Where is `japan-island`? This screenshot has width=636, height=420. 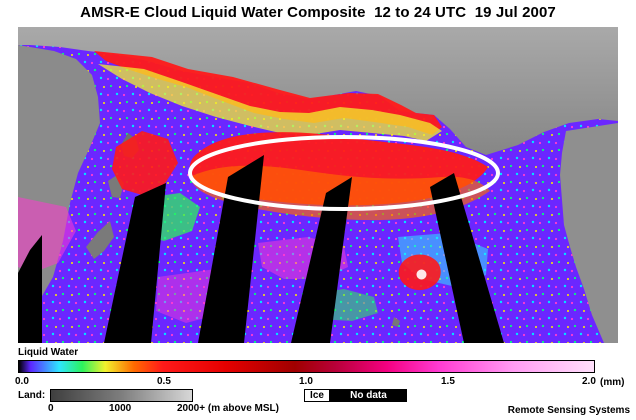 japan-island is located at coordinates (100, 240).